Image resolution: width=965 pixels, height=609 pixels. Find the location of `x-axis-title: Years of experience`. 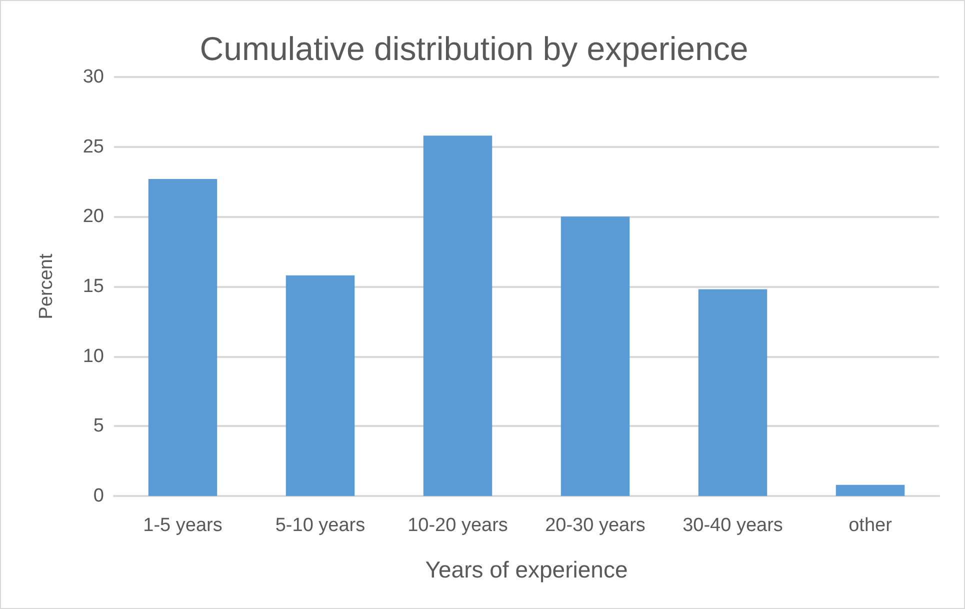

x-axis-title: Years of experience is located at coordinates (526, 569).